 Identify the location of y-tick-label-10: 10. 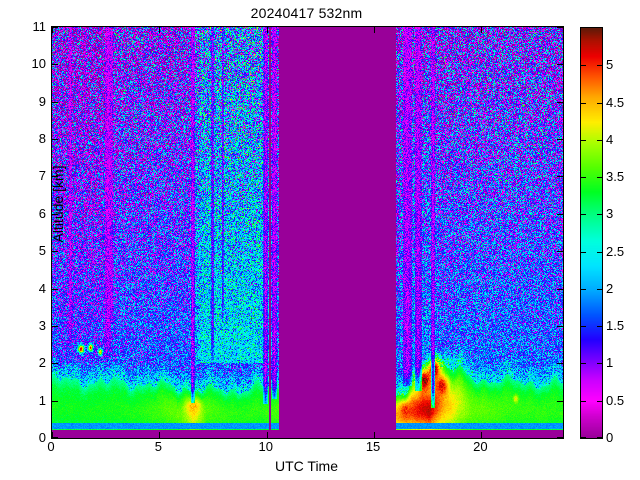
(38, 64).